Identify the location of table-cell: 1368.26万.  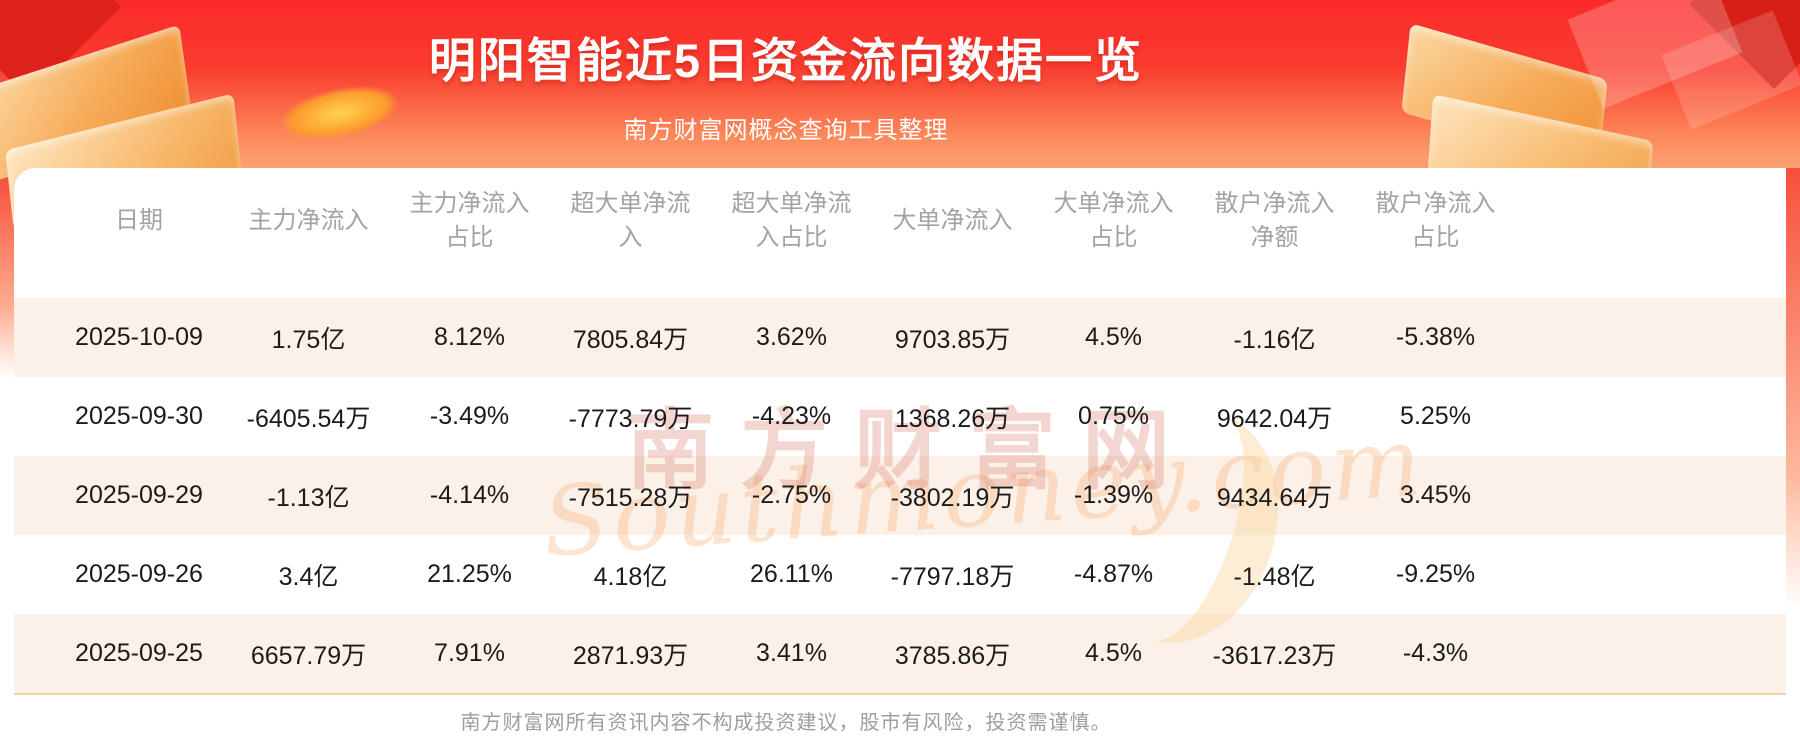
(952, 418).